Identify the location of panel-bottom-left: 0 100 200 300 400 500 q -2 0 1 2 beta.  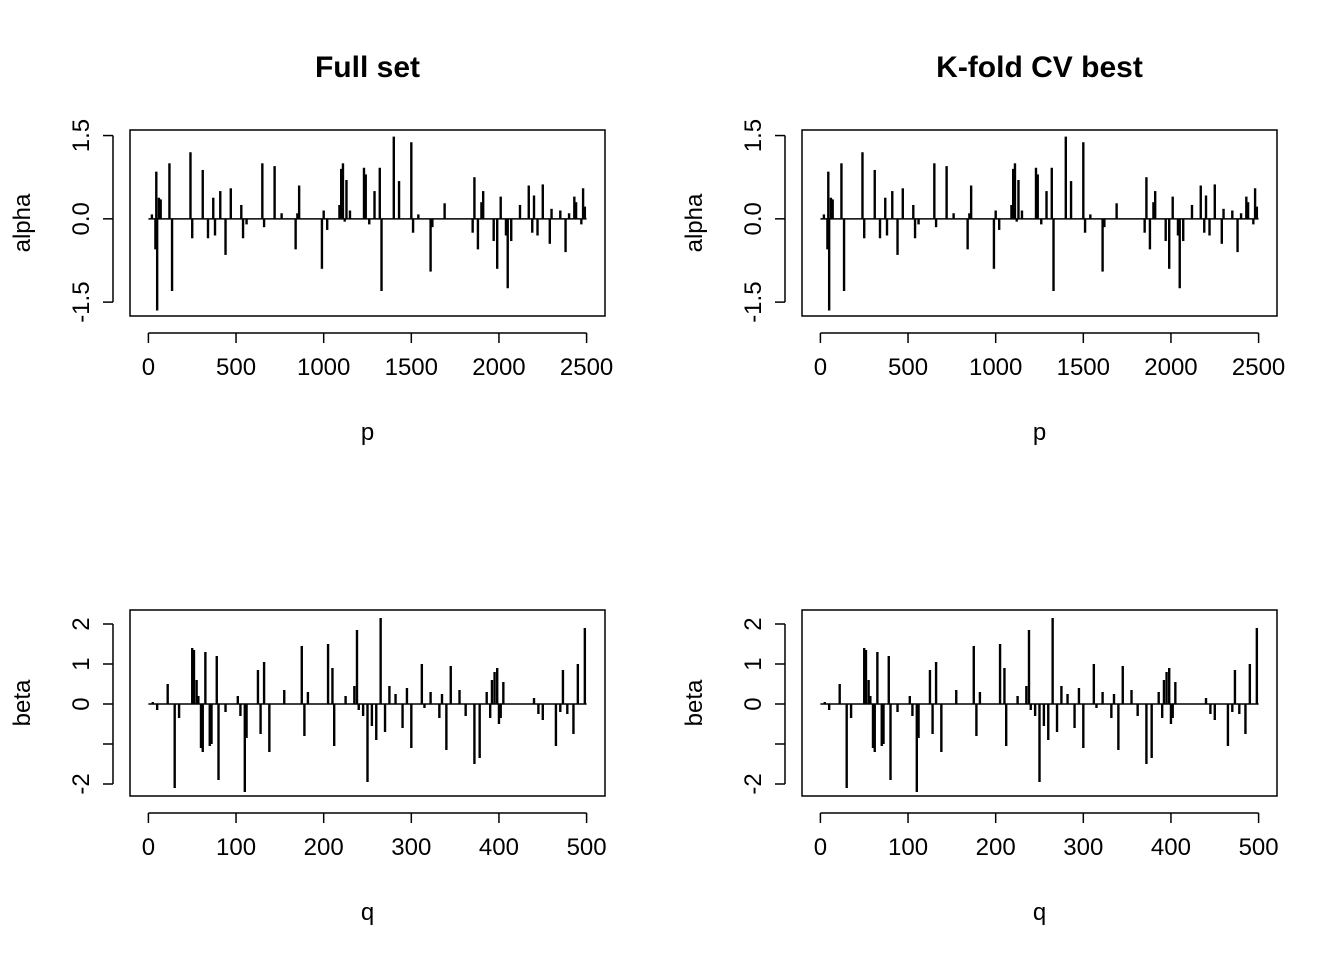
(308, 767).